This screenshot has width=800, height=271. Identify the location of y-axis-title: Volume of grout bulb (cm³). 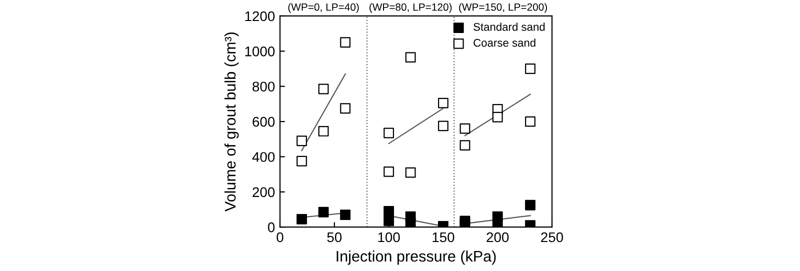
(231, 122).